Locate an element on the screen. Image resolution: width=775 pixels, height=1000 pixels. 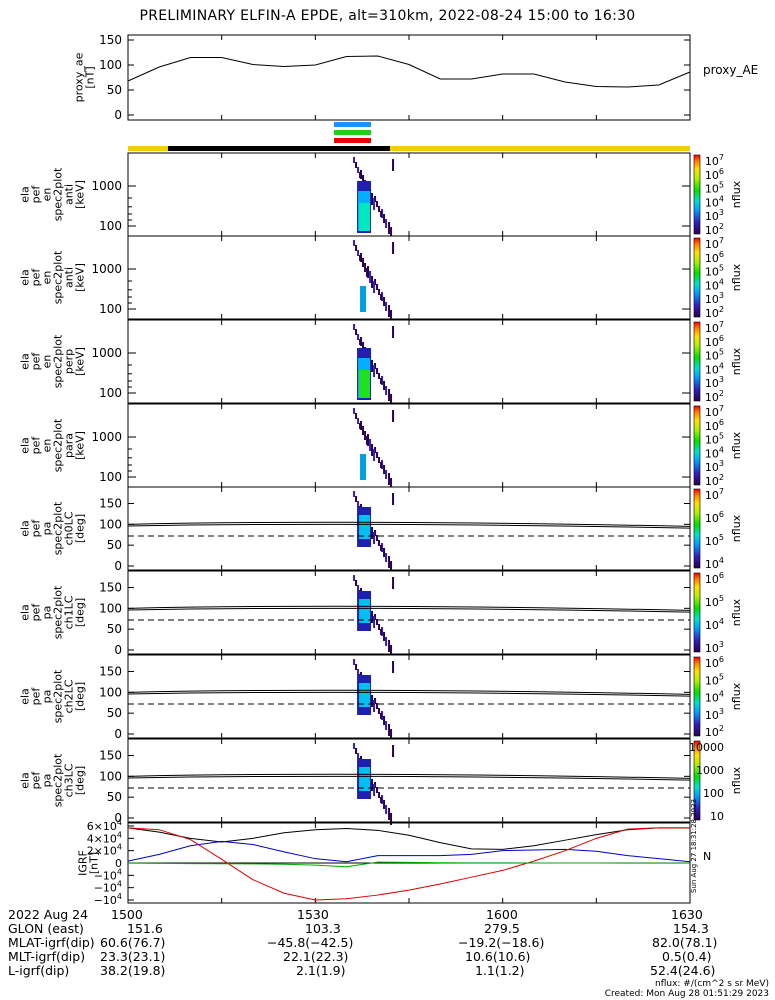
spec-y-label-line: [keV] is located at coordinates (80, 194).